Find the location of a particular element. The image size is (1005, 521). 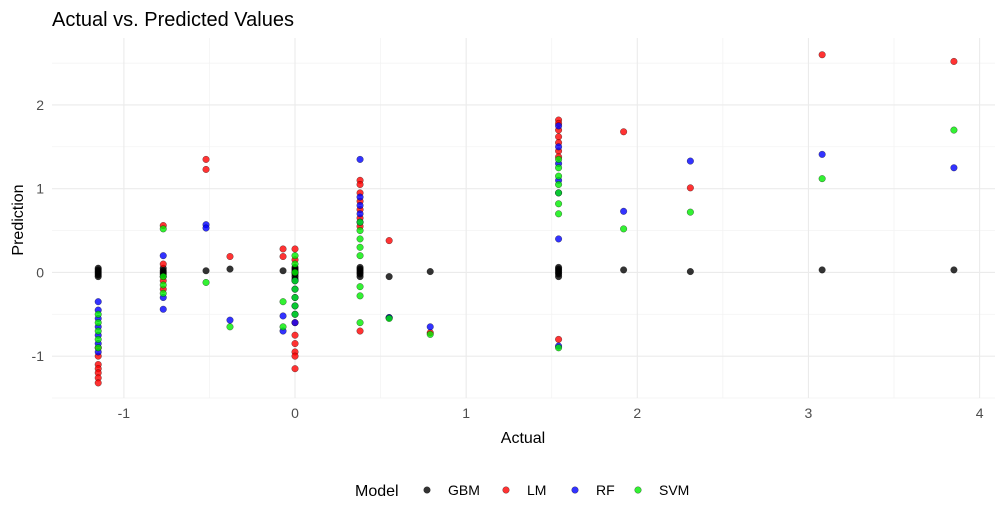

legend-label-gbm: GBM is located at coordinates (464, 490).